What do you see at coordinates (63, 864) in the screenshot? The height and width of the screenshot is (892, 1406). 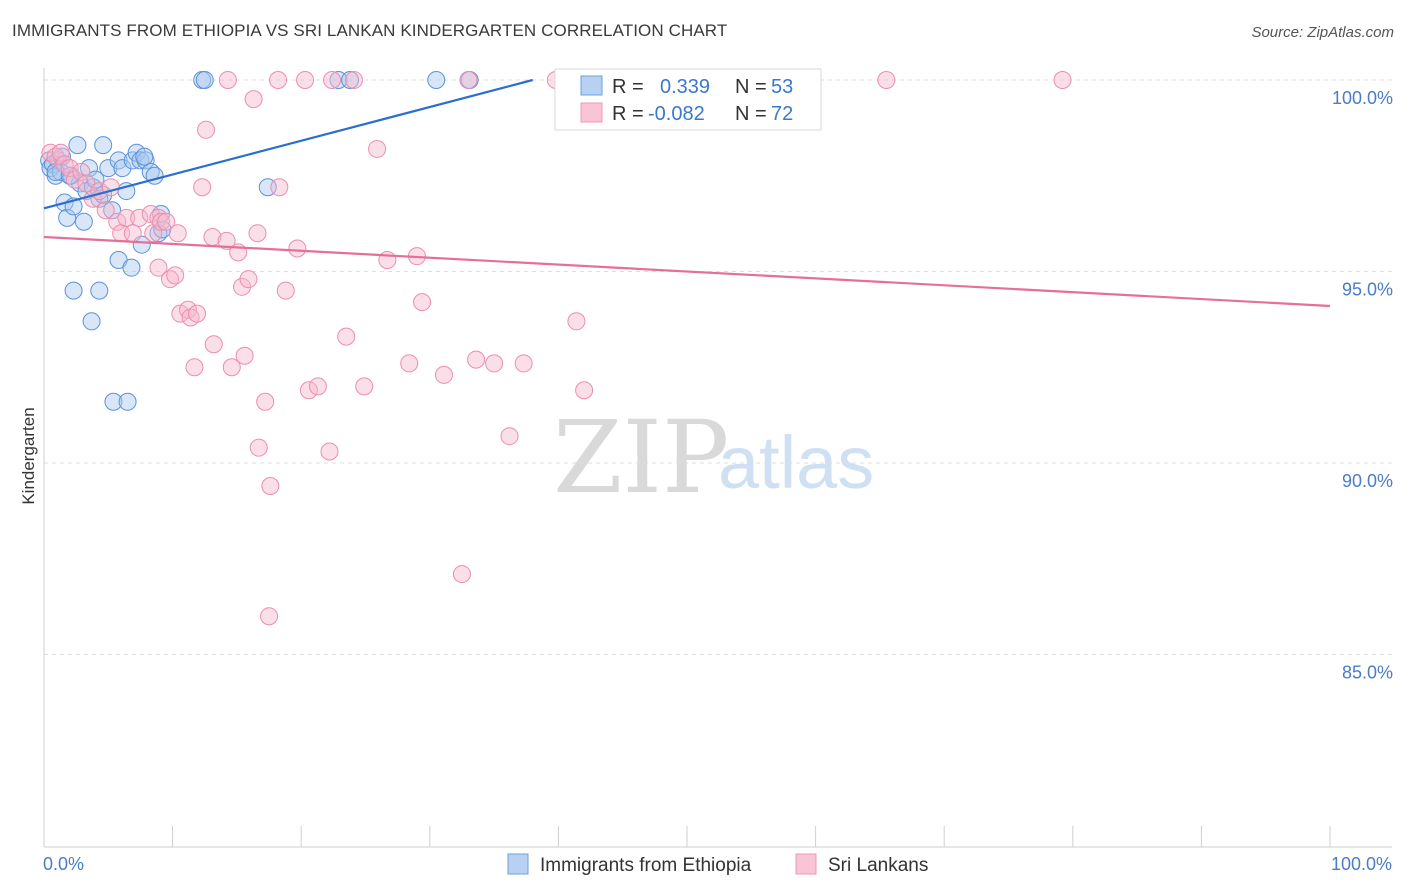 I see `x-tick-label-min: 0.0%` at bounding box center [63, 864].